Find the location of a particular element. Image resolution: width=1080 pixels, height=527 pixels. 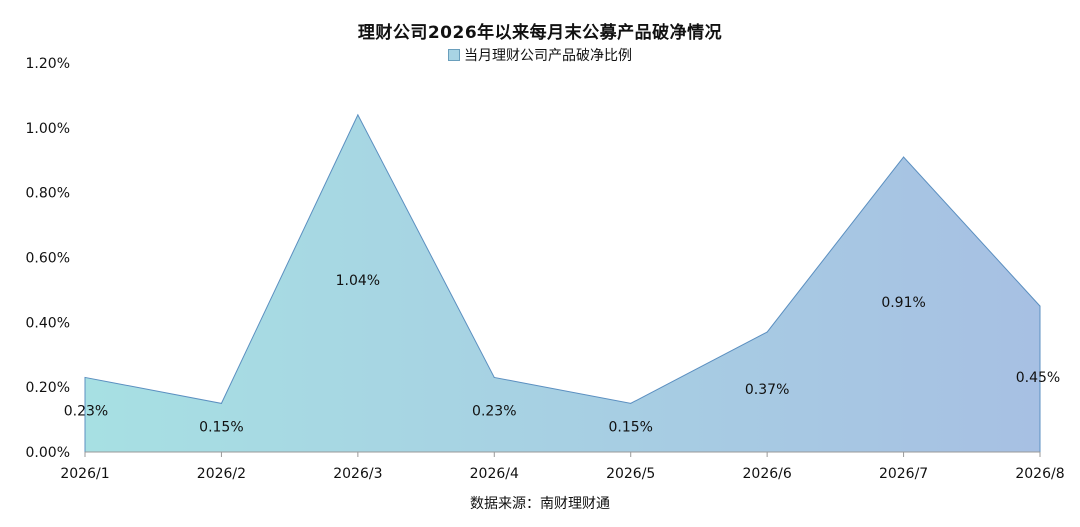

x-tick-label: 2026/8 is located at coordinates (1039, 474).